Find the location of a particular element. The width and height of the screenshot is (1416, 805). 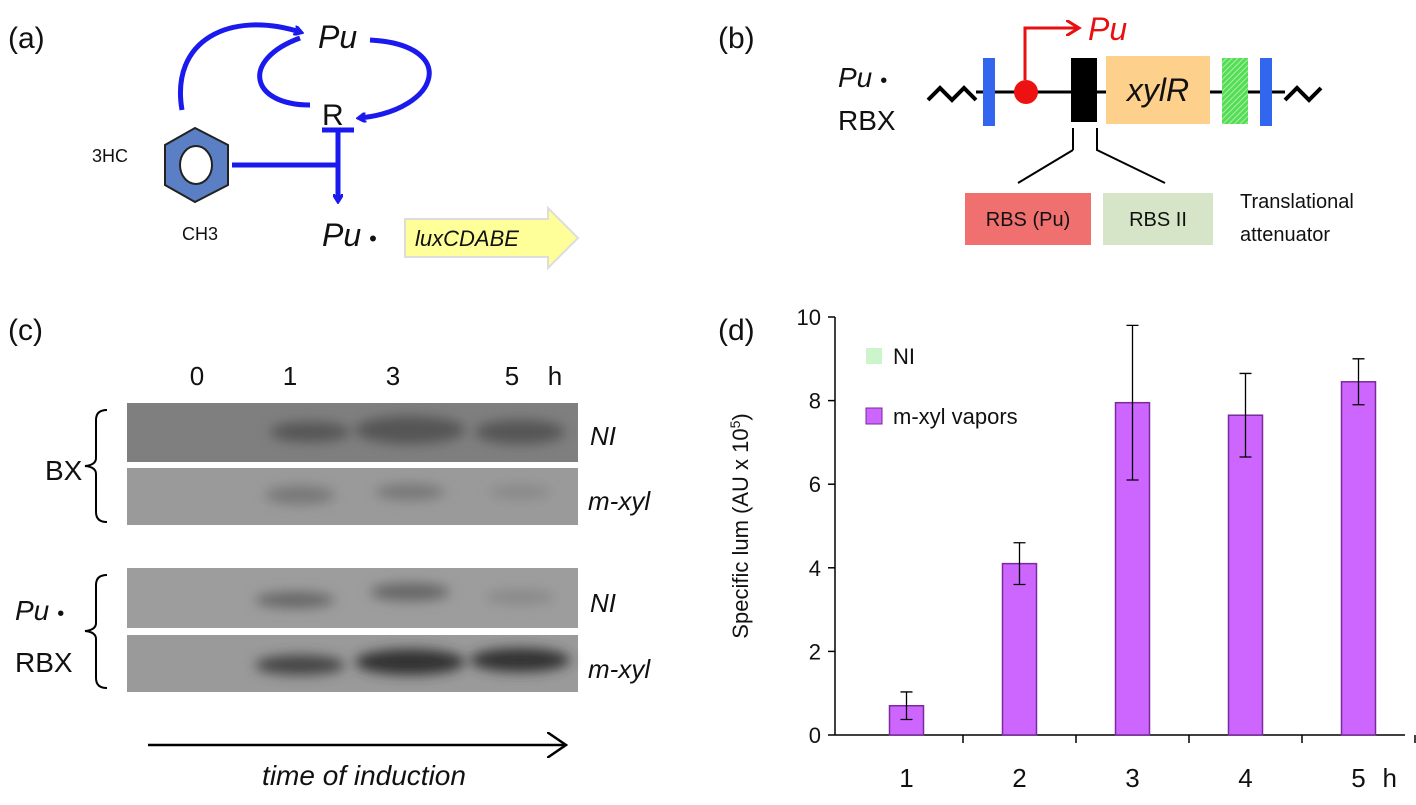

x-tick-label: 2 is located at coordinates (1019, 778).